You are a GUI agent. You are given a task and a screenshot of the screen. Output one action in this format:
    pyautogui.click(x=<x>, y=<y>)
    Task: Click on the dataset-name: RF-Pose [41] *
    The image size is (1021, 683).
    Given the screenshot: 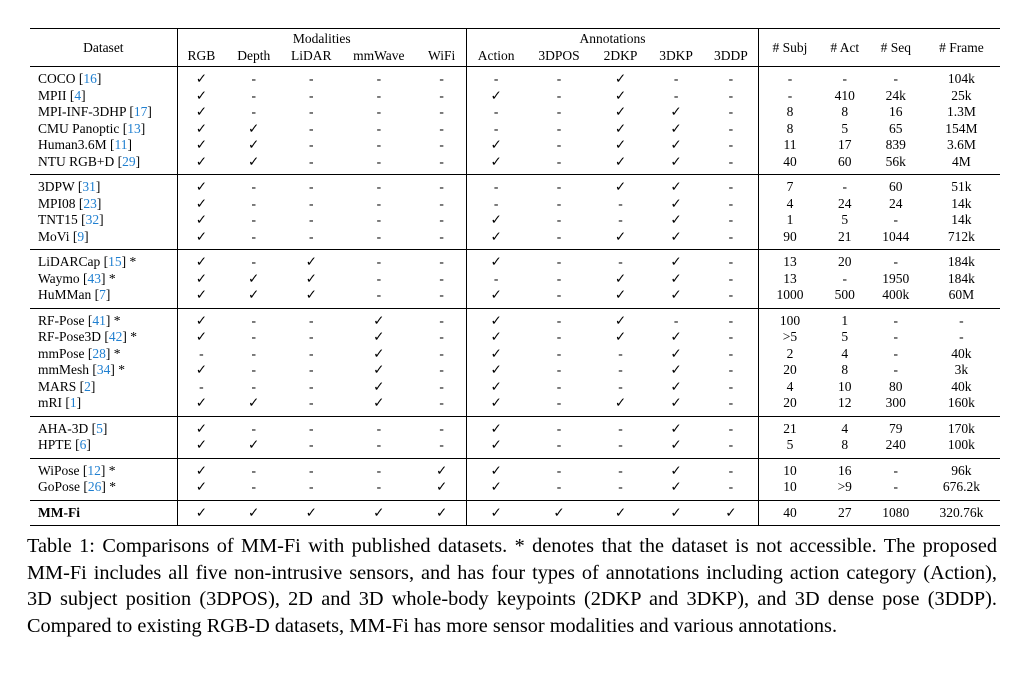 What is the action you would take?
    pyautogui.click(x=104, y=318)
    